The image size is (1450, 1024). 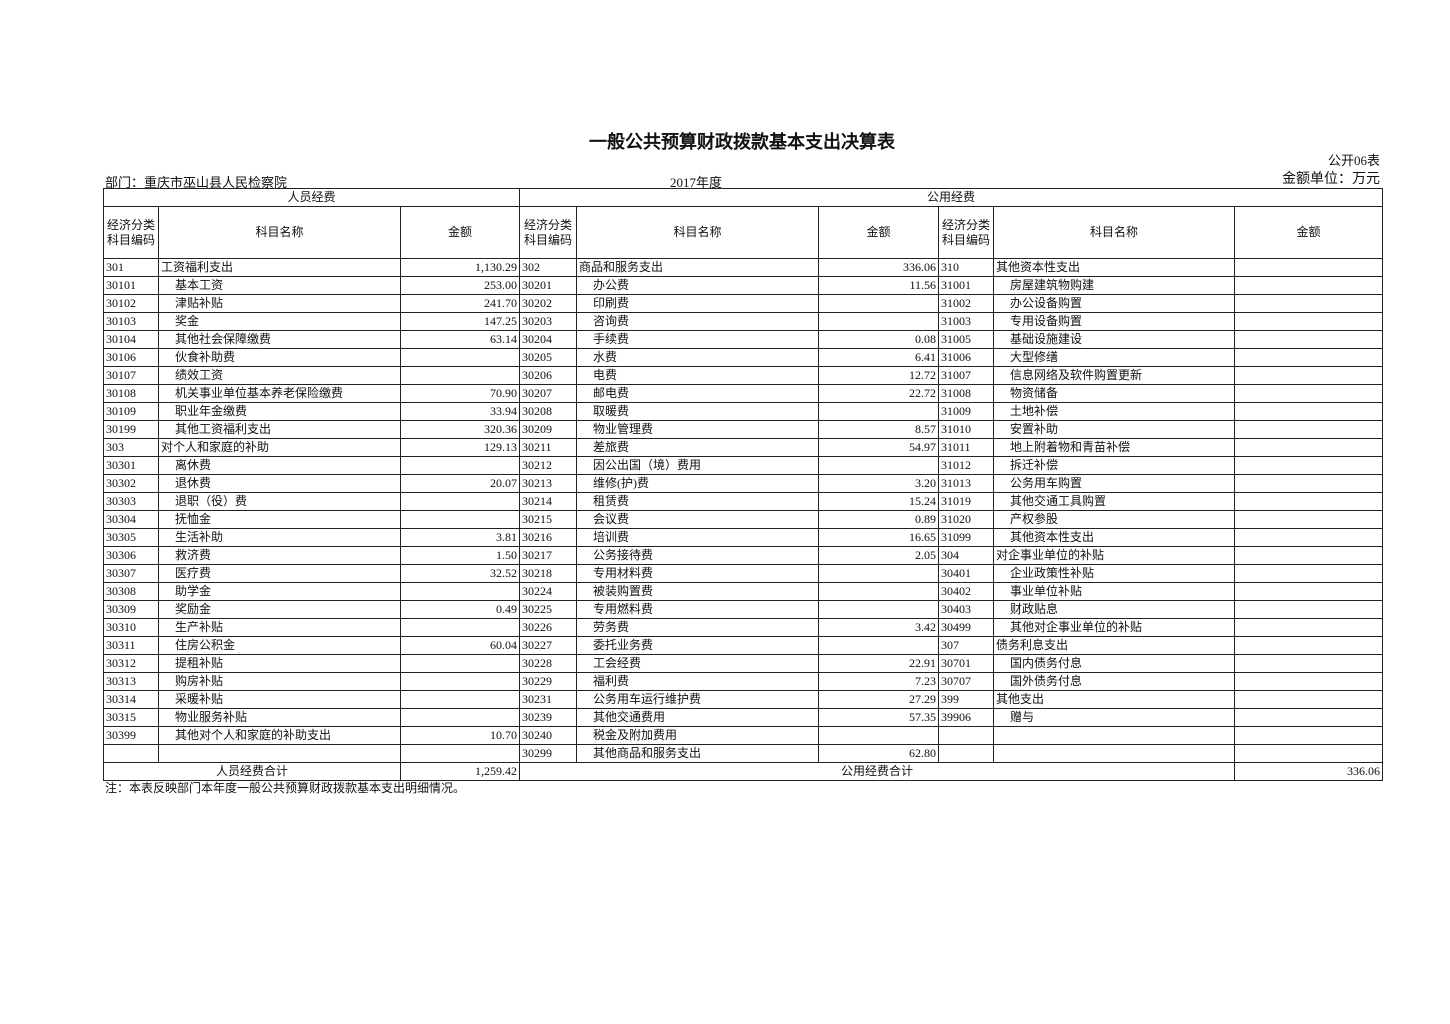 I want to click on total-label: 公用经费合计, so click(x=877, y=771).